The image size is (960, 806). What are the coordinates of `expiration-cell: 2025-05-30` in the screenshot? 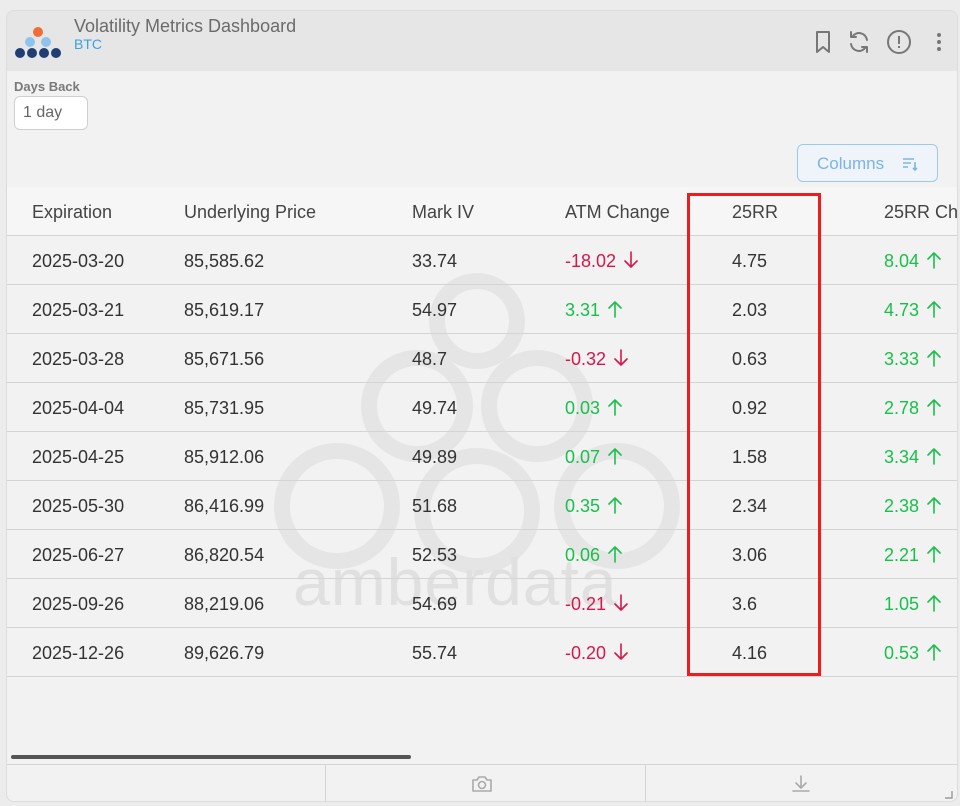 It's located at (78, 506).